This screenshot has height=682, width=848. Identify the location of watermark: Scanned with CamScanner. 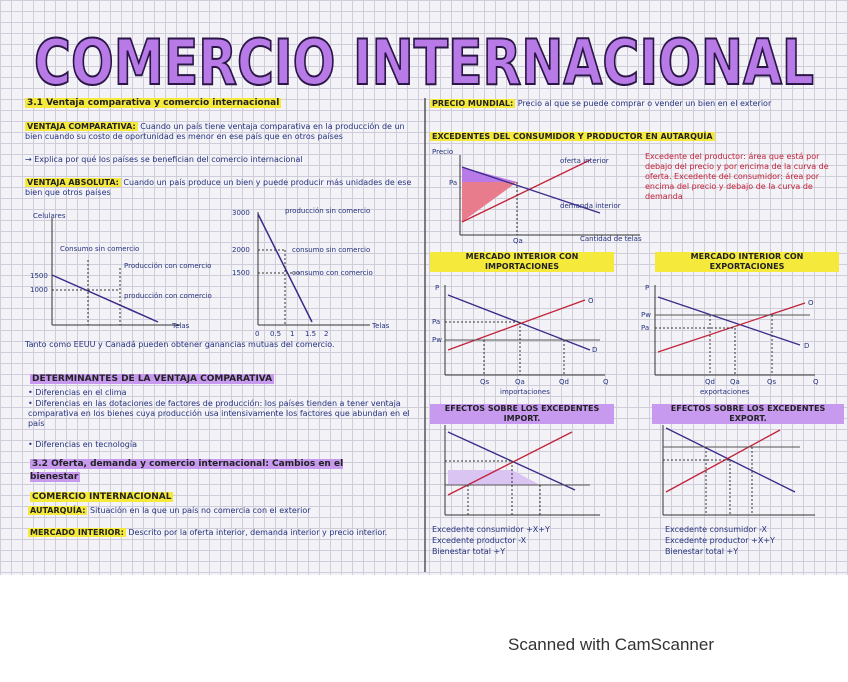
(611, 644).